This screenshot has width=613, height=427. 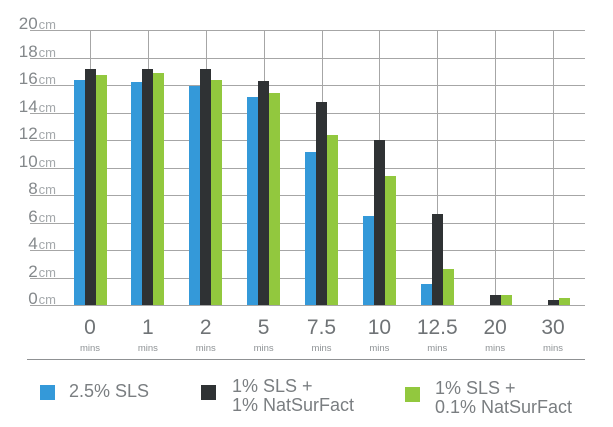 I want to click on y-axis-label: 4cm, so click(x=28, y=244).